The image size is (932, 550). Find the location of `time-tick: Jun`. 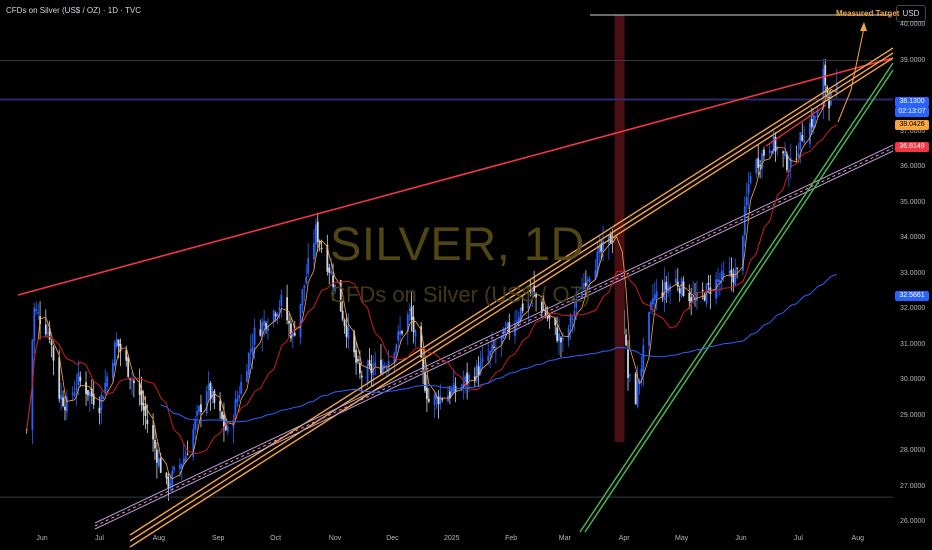

time-tick: Jun is located at coordinates (741, 538).